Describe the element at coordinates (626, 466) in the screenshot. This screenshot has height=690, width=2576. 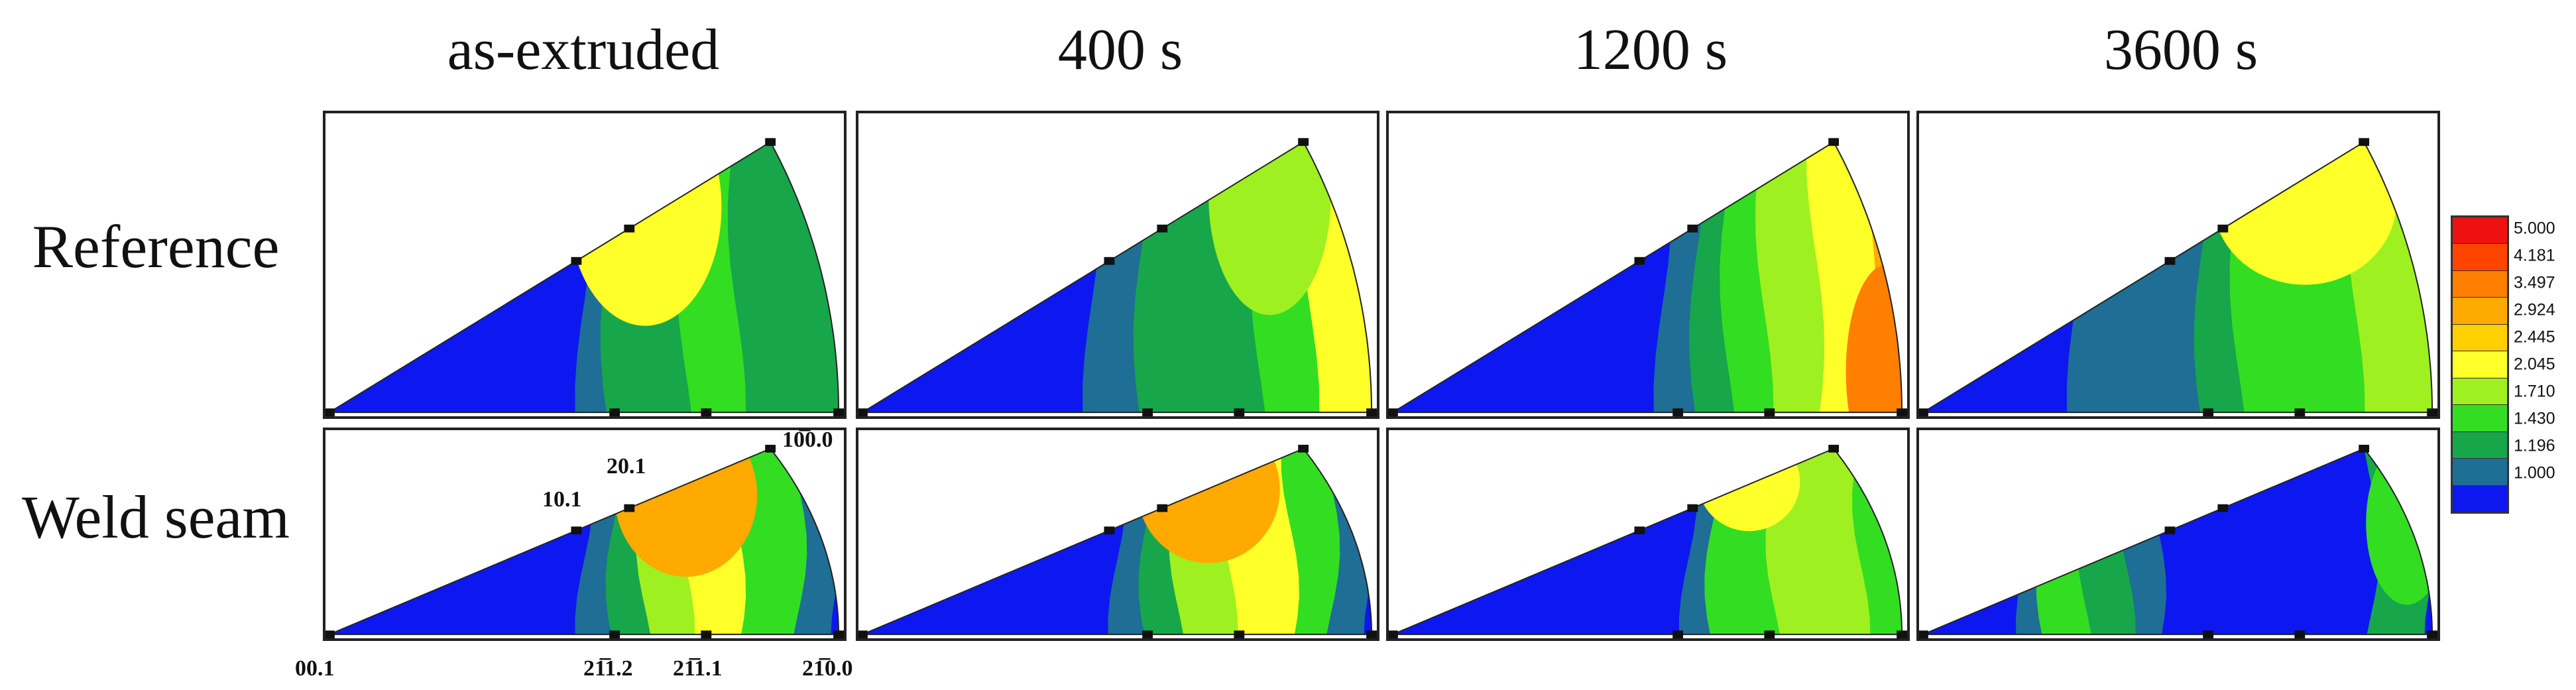
I see `pole-label-20-1: 20.1` at that location.